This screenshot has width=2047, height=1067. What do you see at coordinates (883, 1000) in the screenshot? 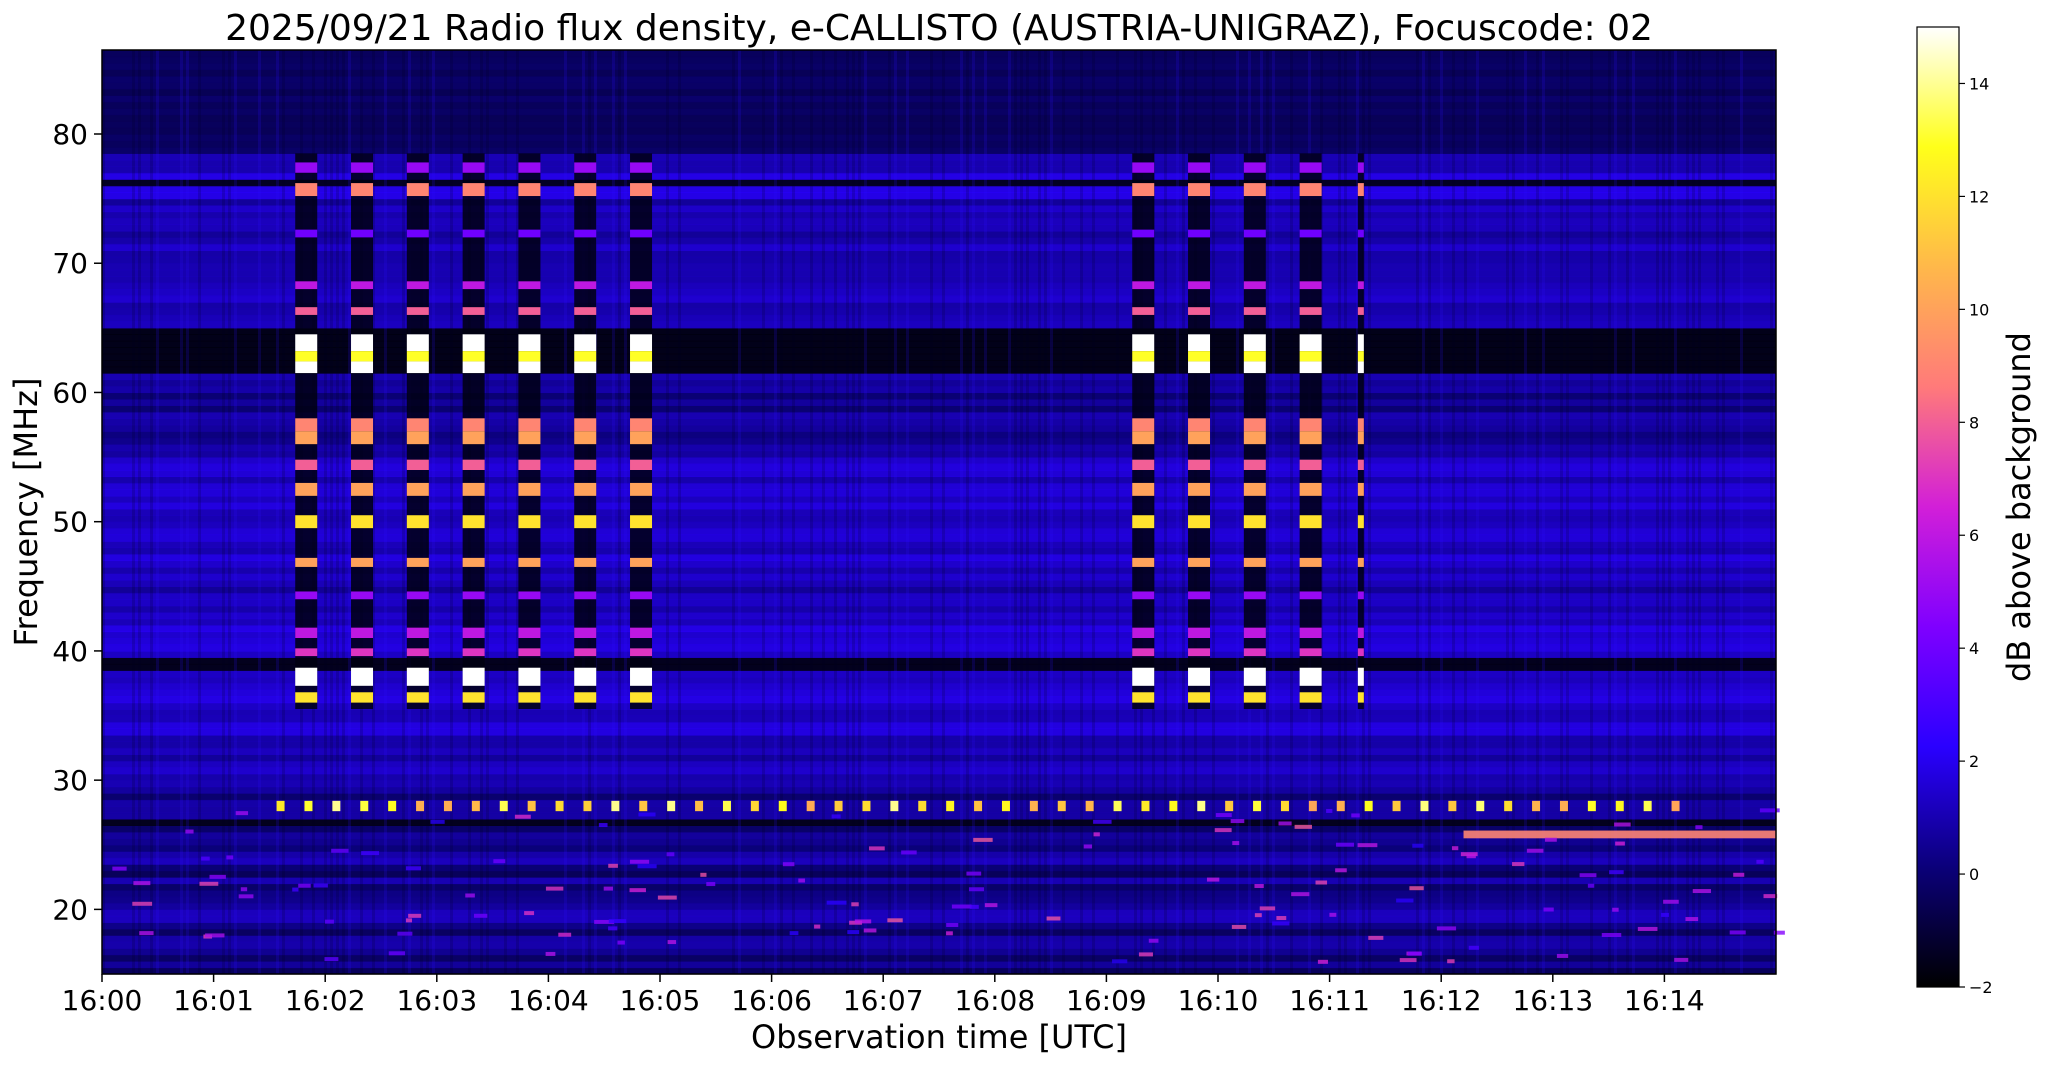
I see `x-tick-label: 16:07` at bounding box center [883, 1000].